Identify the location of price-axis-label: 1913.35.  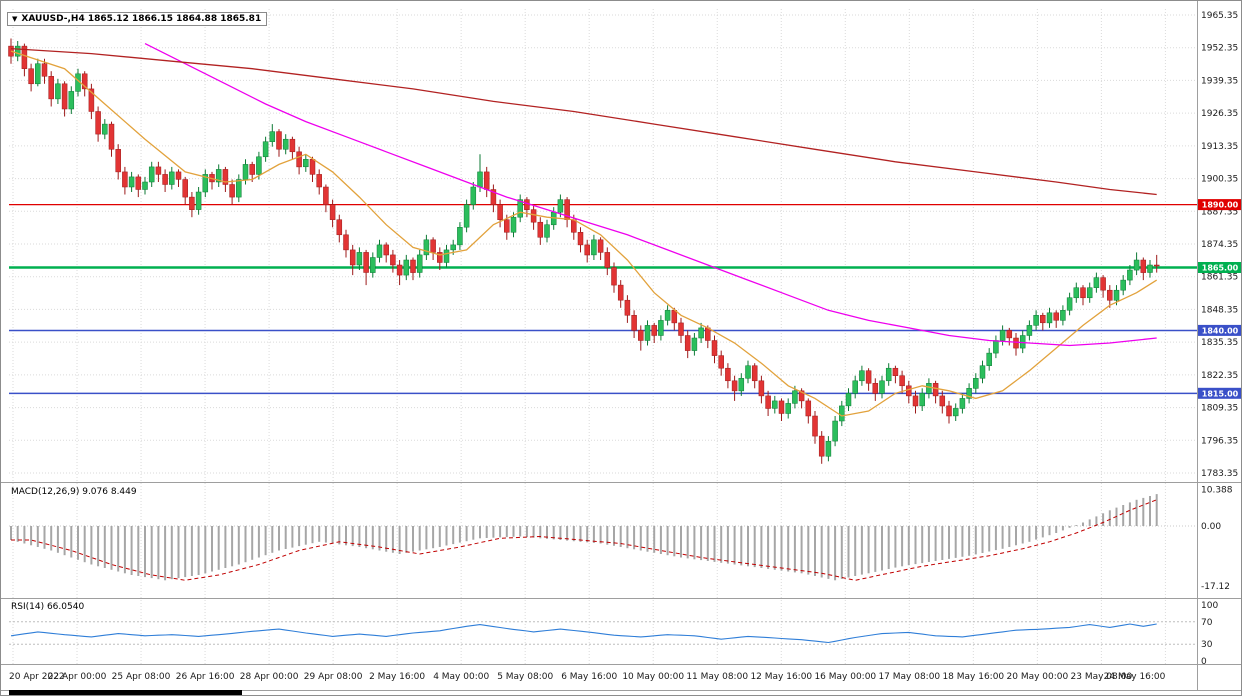
(1219, 147).